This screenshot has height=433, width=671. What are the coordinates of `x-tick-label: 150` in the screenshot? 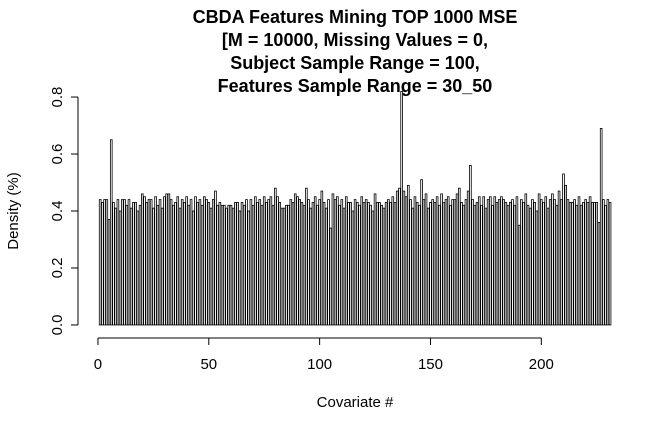 It's located at (430, 364).